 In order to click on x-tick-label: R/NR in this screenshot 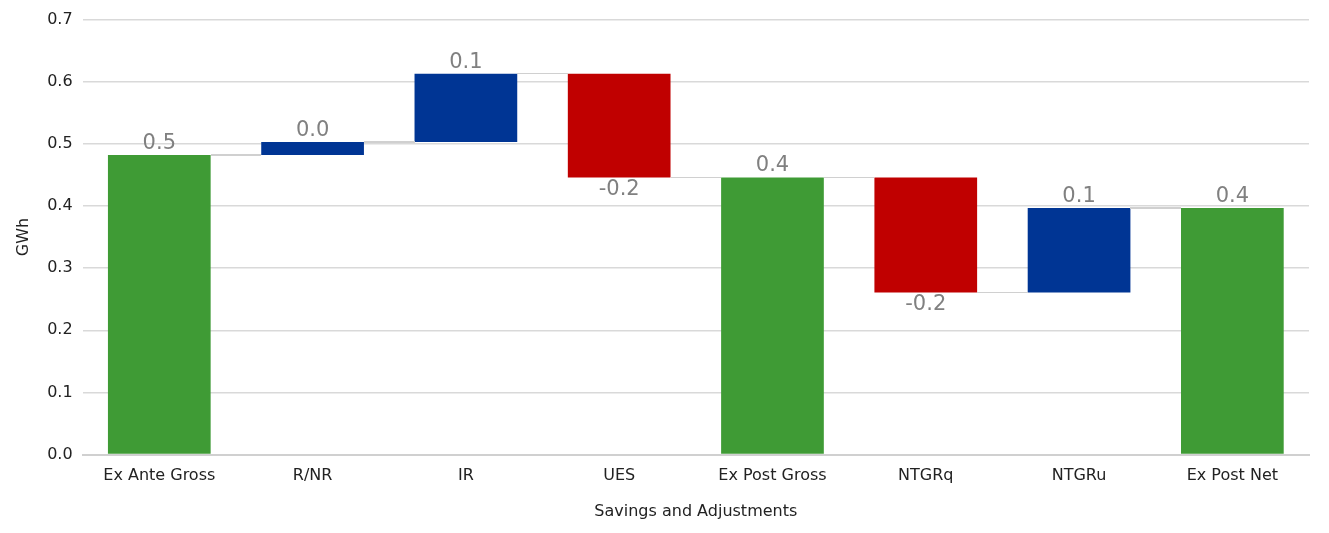, I will do `click(312, 475)`.